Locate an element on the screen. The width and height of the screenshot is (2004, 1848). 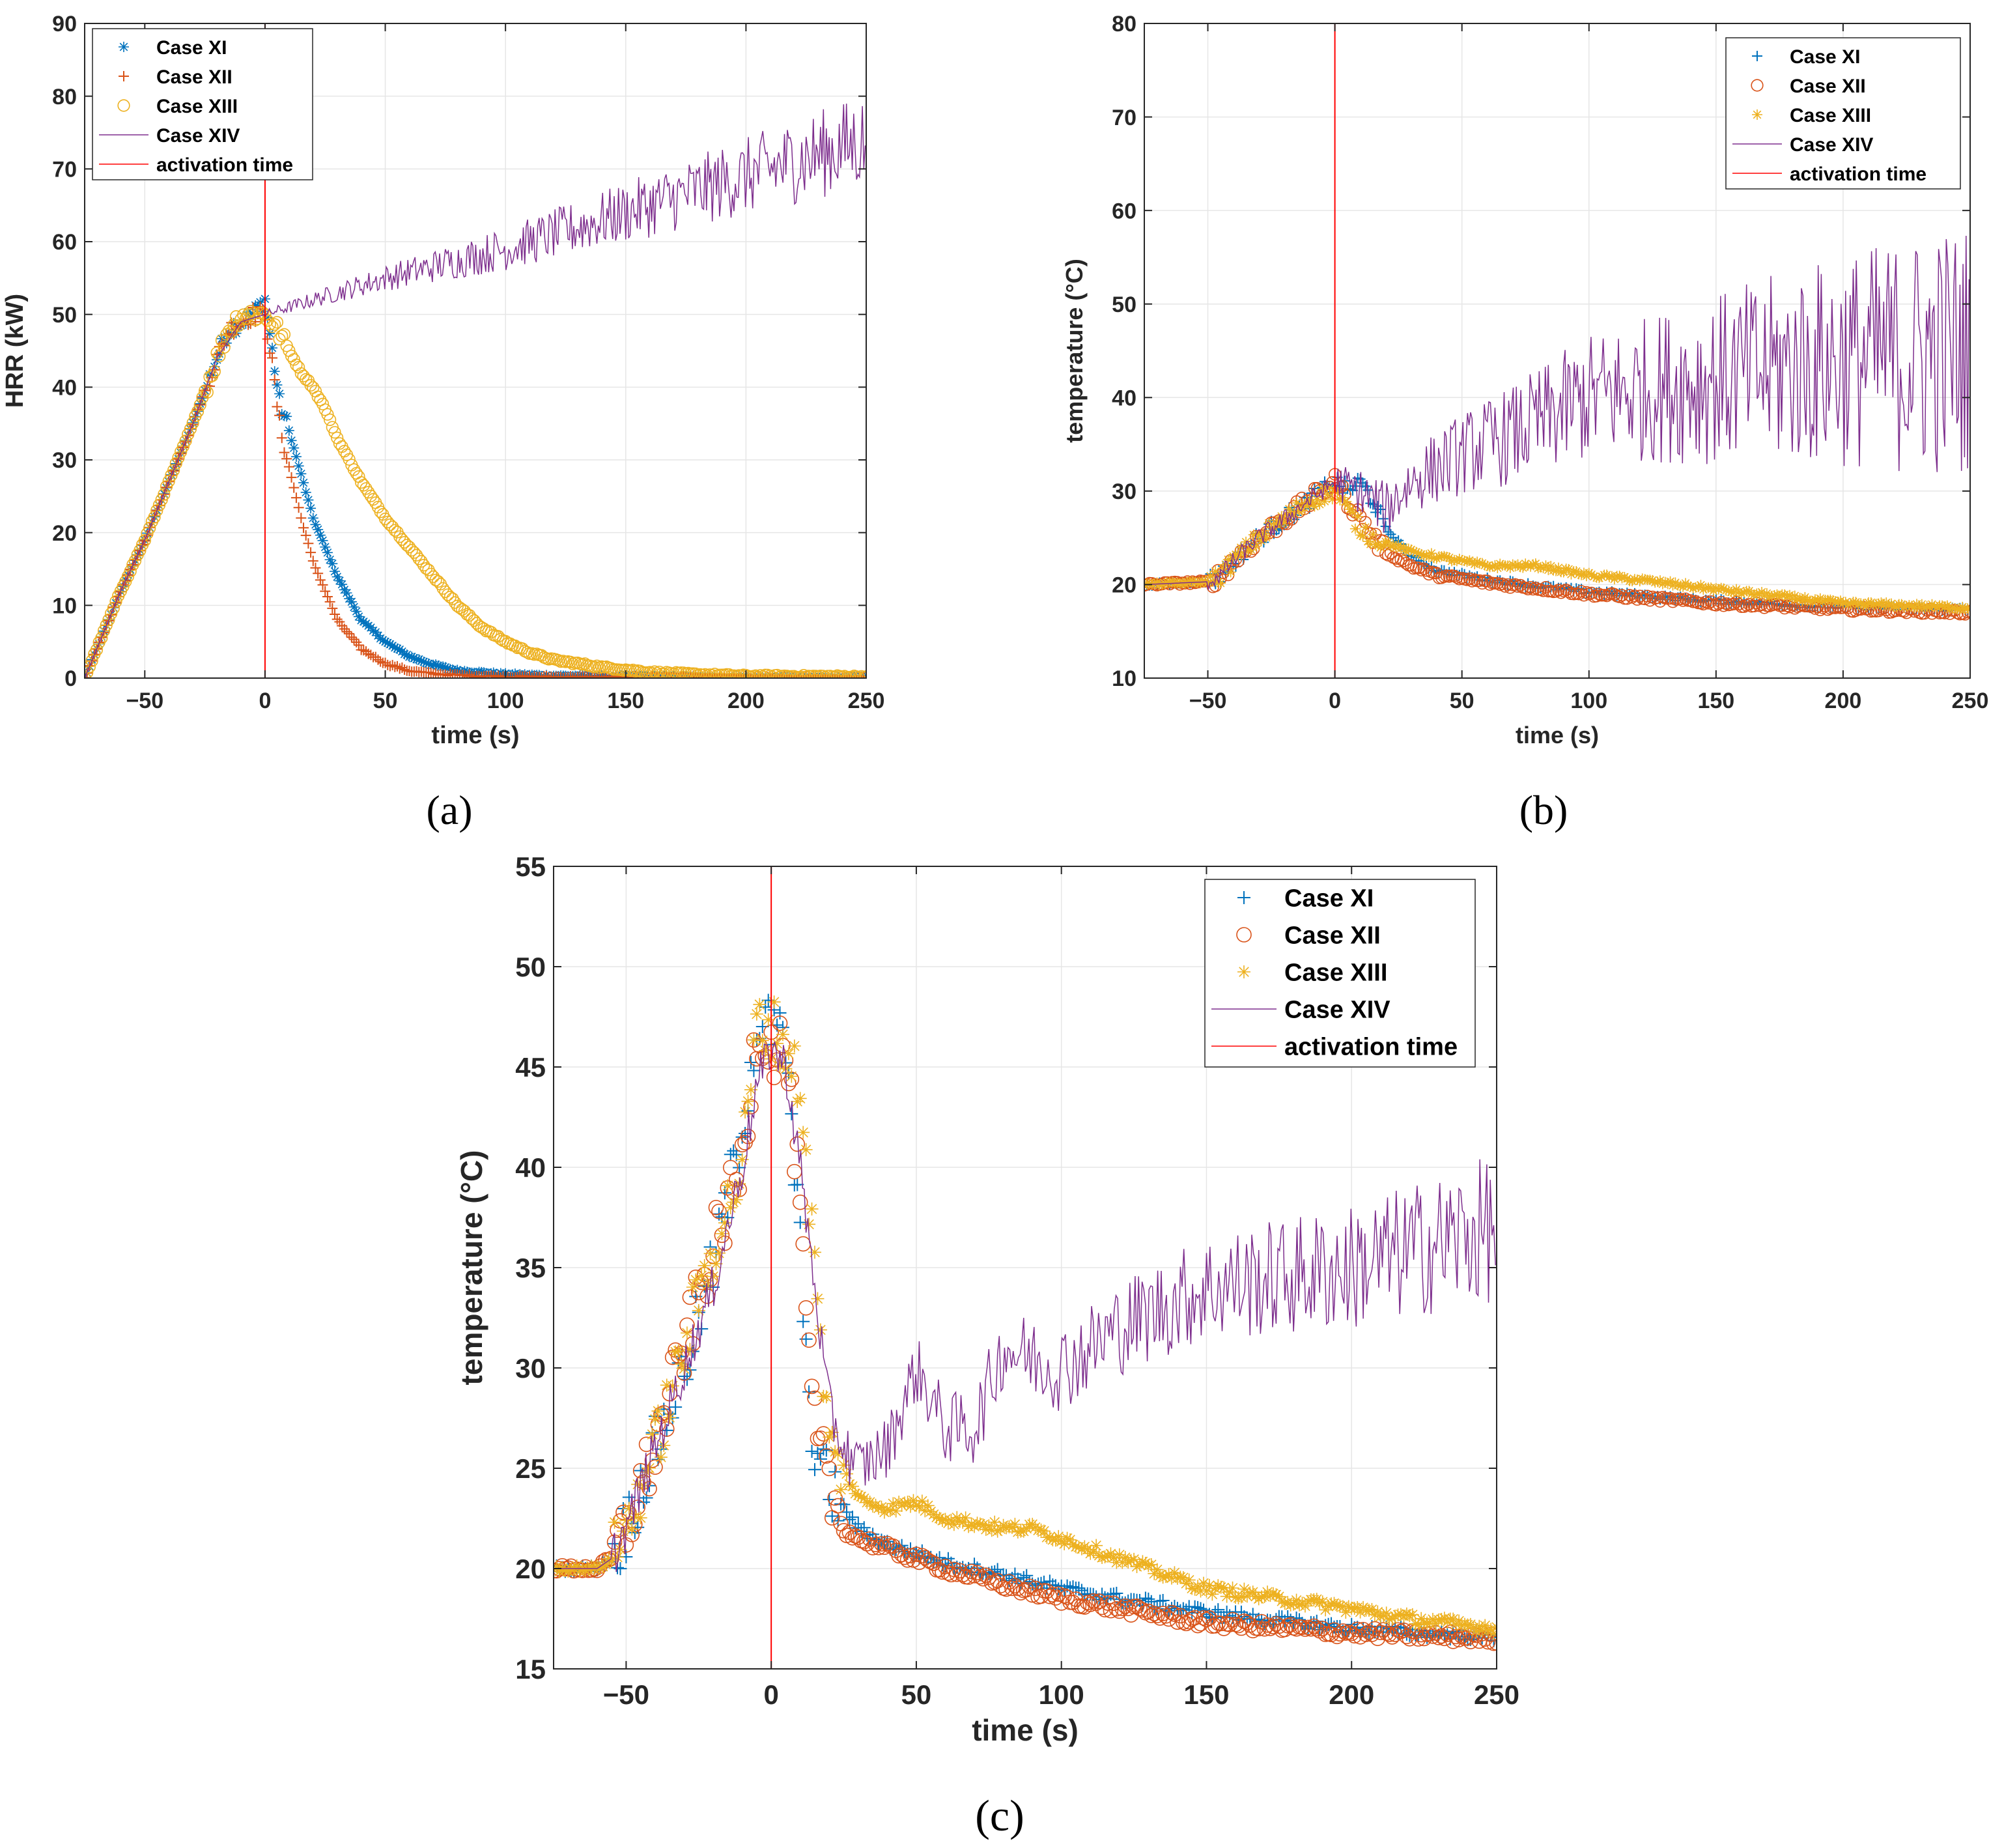
panel-label: (b) is located at coordinates (1543, 810).